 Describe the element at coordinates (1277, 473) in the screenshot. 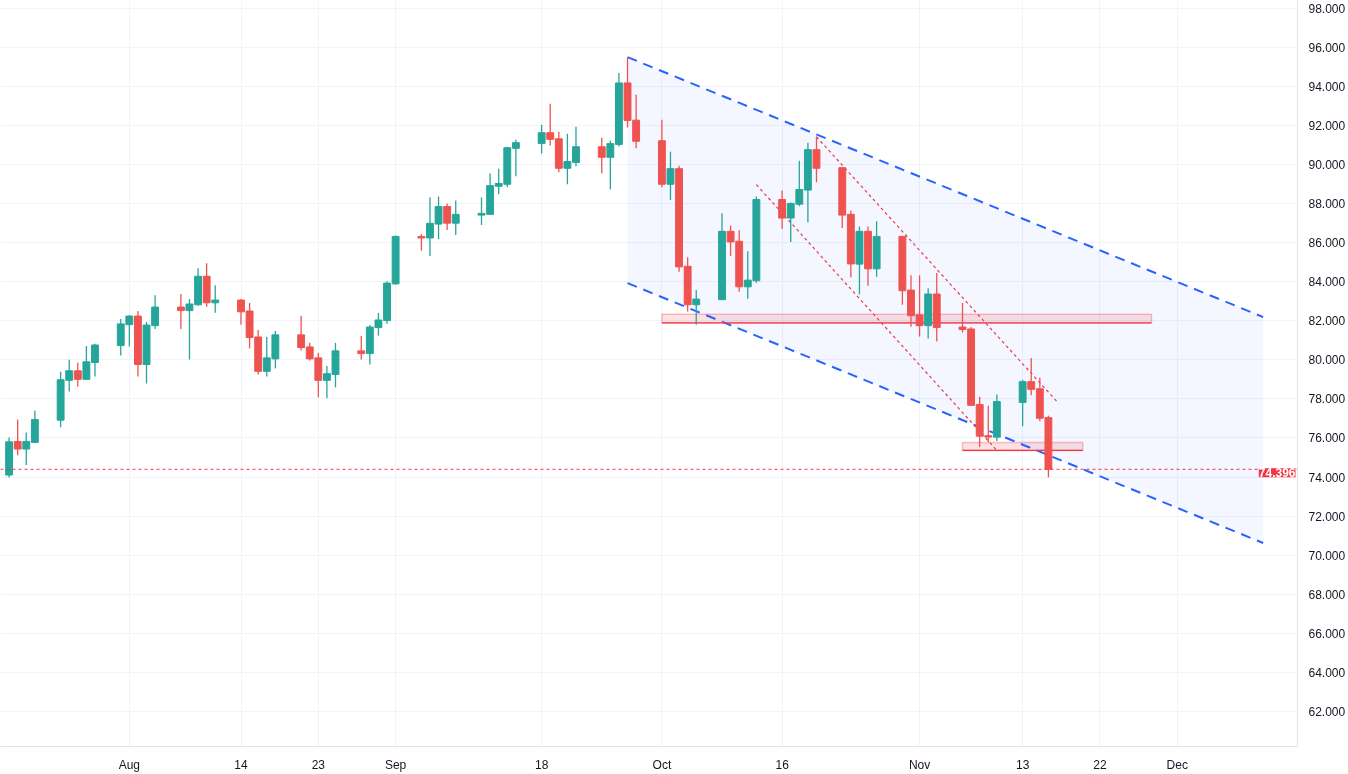

I see `ref-line-label: 74.396` at that location.